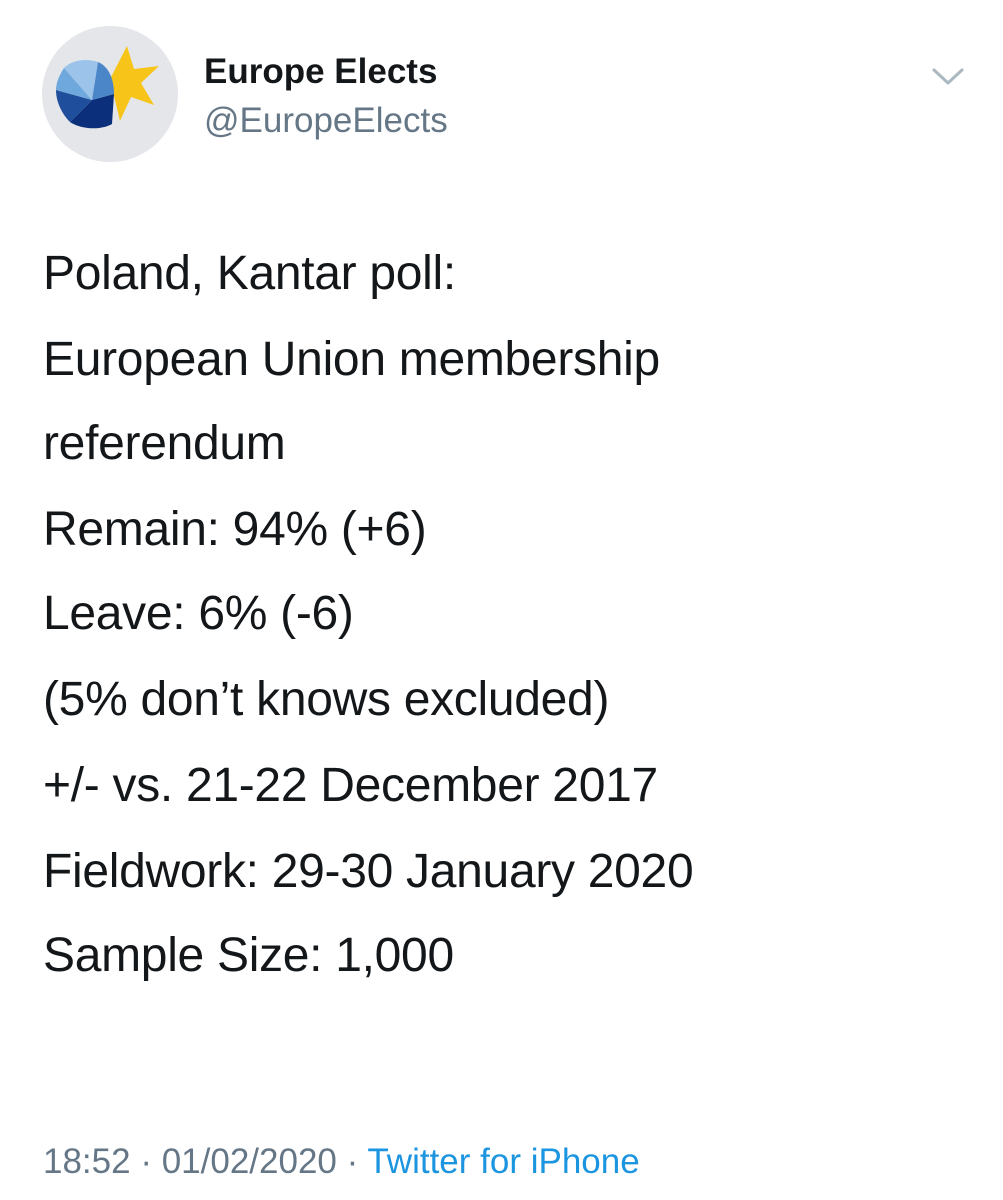 This screenshot has height=1200, width=1003. I want to click on tweet-source-link: Twitter for iPhone, so click(503, 1161).